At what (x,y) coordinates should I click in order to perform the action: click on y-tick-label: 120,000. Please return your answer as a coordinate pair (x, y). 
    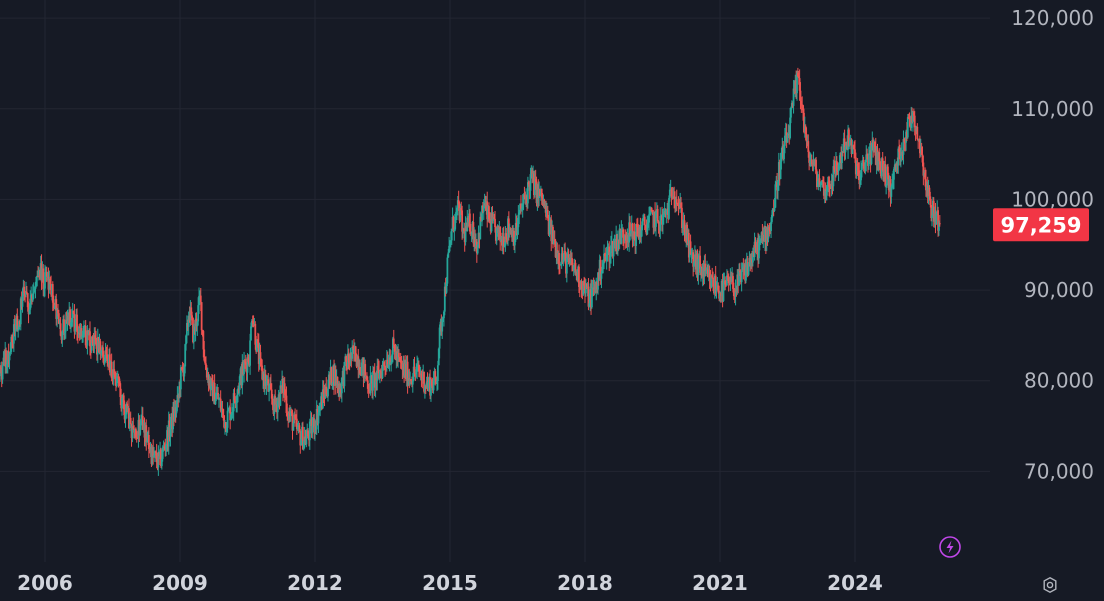
    Looking at the image, I should click on (1052, 18).